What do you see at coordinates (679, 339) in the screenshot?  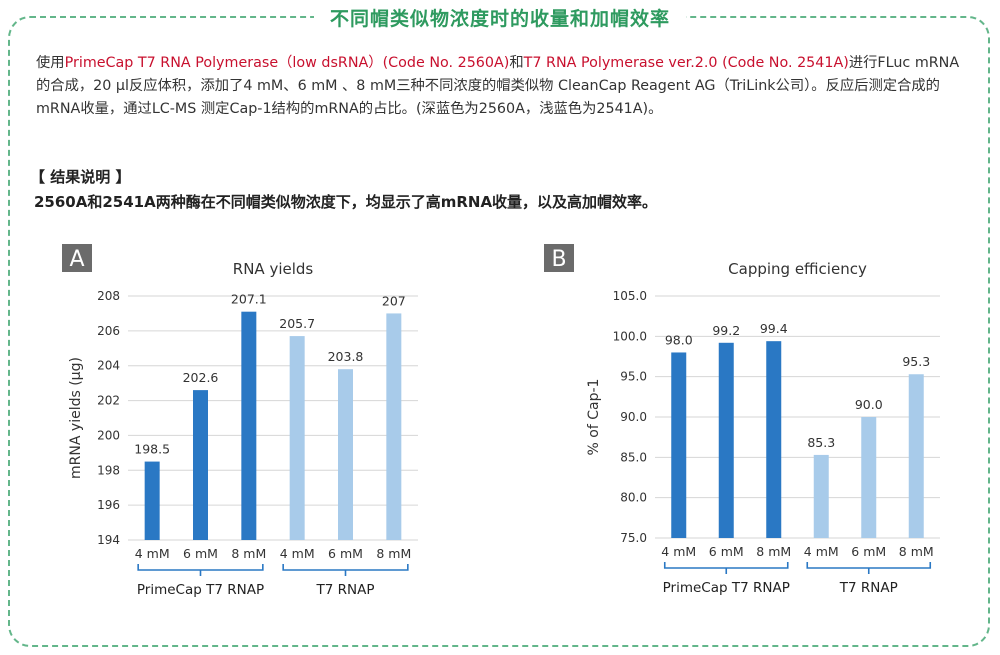 I see `bar-value-label: 98.0` at bounding box center [679, 339].